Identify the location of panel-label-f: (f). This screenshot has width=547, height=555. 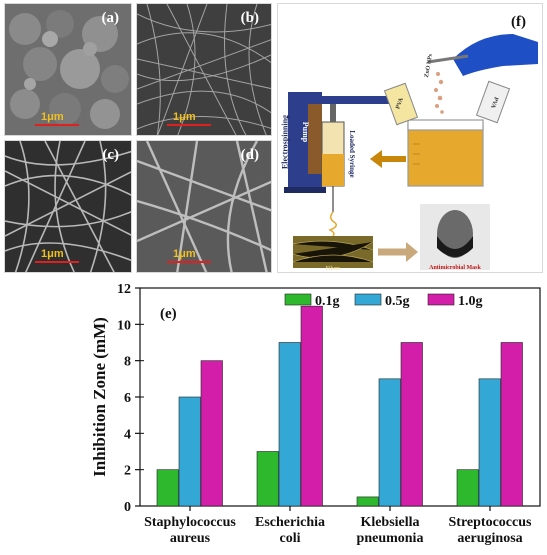
(518, 22).